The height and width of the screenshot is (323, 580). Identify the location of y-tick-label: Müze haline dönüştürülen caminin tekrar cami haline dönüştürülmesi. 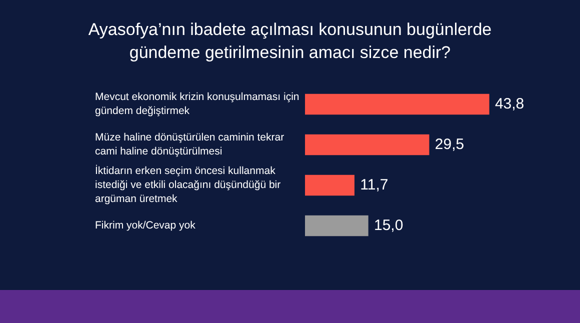
(190, 145).